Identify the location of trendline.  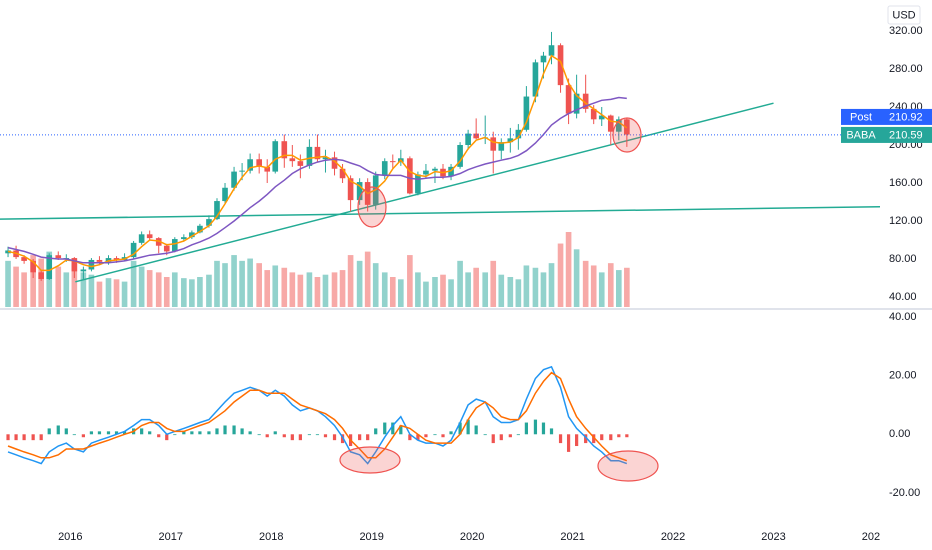
(440, 213).